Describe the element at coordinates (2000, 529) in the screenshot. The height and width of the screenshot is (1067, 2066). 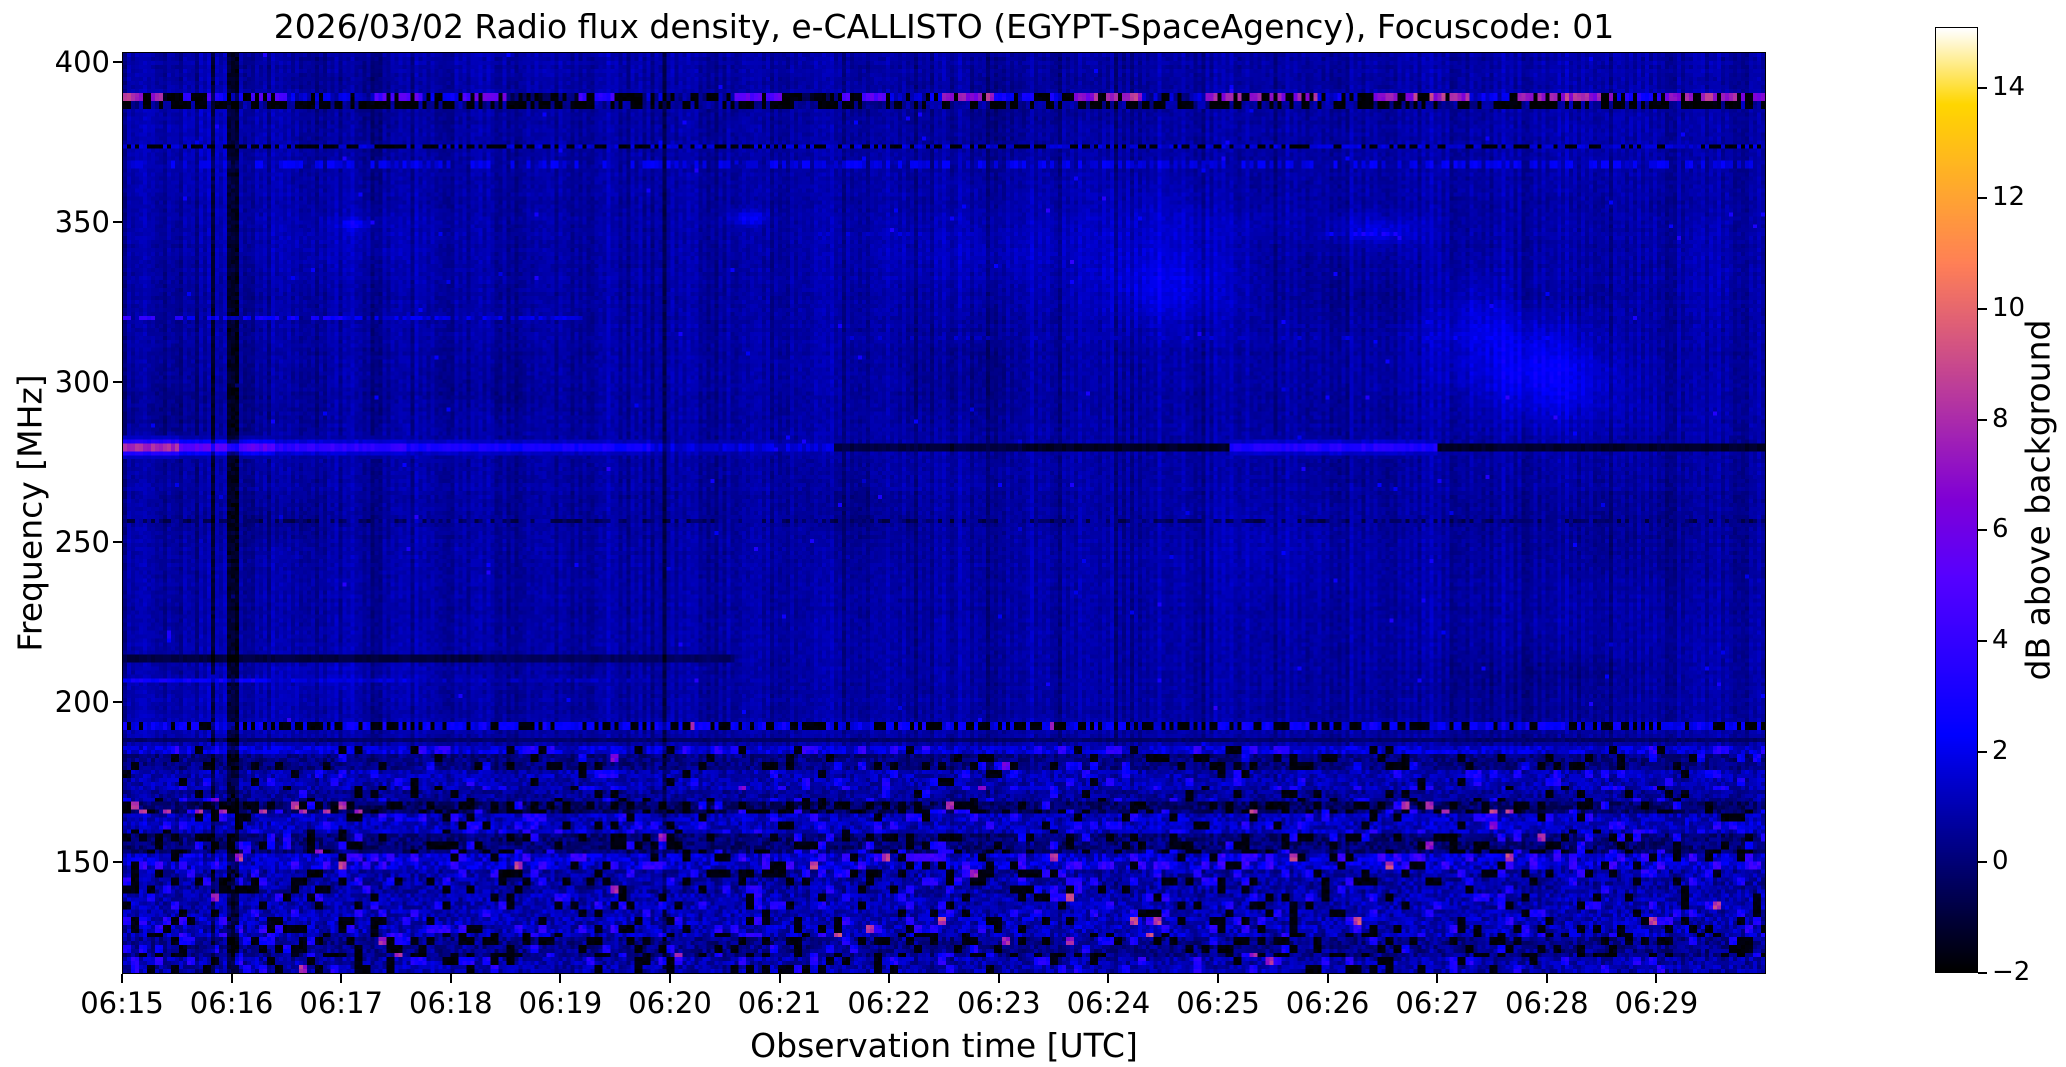
I see `colorbar-tick-label: 6` at that location.